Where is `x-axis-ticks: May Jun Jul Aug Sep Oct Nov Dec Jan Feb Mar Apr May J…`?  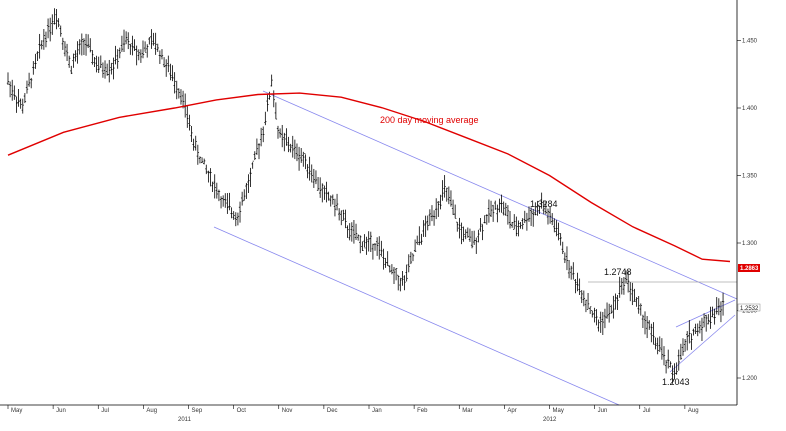 x-axis-ticks: May Jun Jul Aug Sep Oct Nov Dec Jan Feb Mar Apr May J… is located at coordinates (353, 409).